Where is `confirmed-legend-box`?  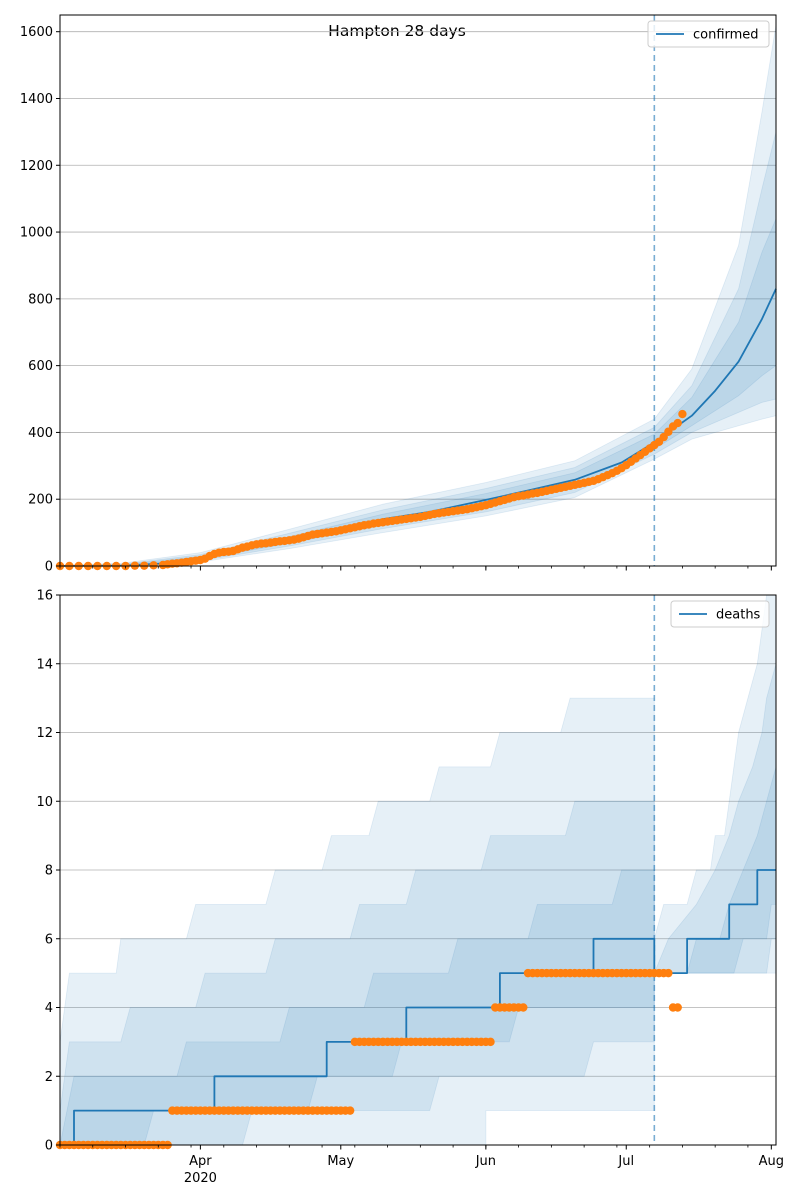 confirmed-legend-box is located at coordinates (708, 34).